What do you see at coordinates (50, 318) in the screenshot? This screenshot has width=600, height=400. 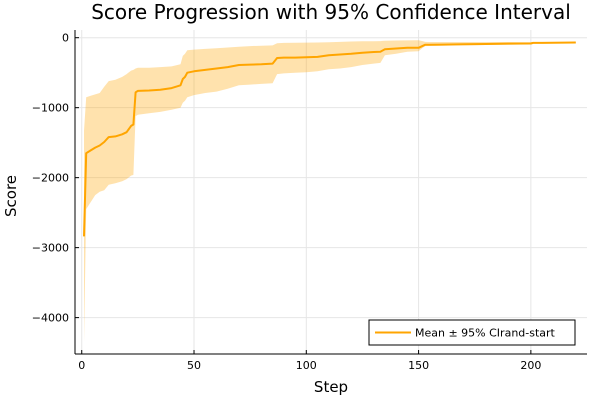 I see `y-tick-label: −4000` at bounding box center [50, 318].